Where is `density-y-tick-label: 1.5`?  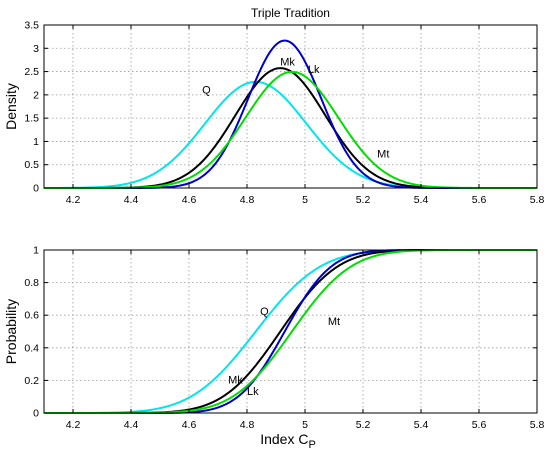 density-y-tick-label: 1.5 is located at coordinates (31, 119).